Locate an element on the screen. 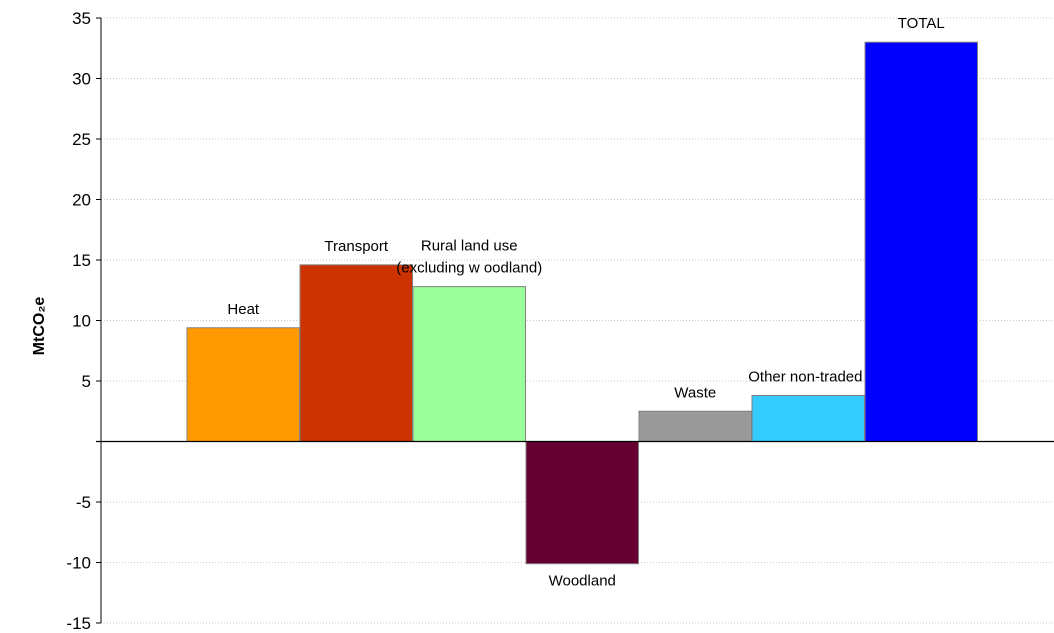  bar-label: Transport is located at coordinates (356, 246).